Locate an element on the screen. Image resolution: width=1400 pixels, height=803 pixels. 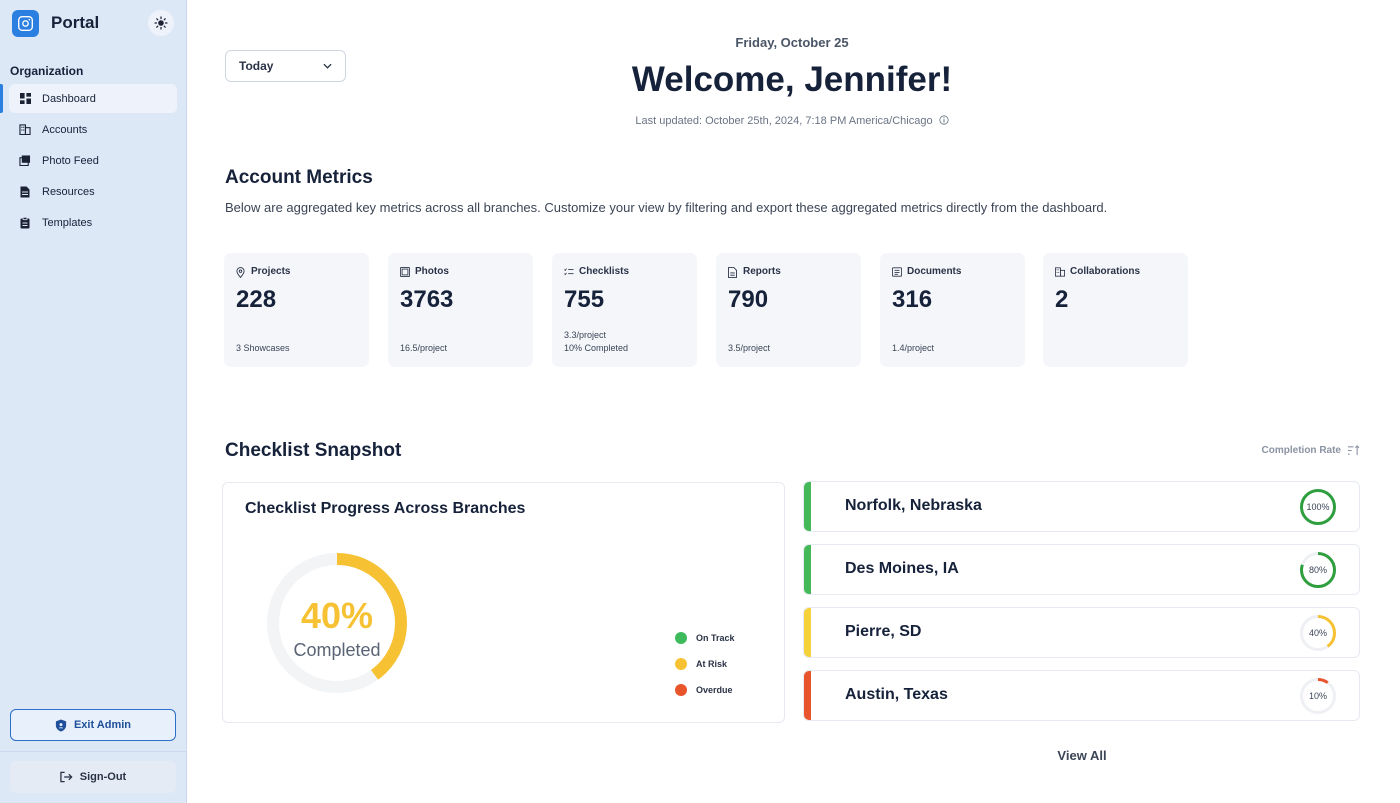
sidebar-item-label: Resources is located at coordinates (68, 191).